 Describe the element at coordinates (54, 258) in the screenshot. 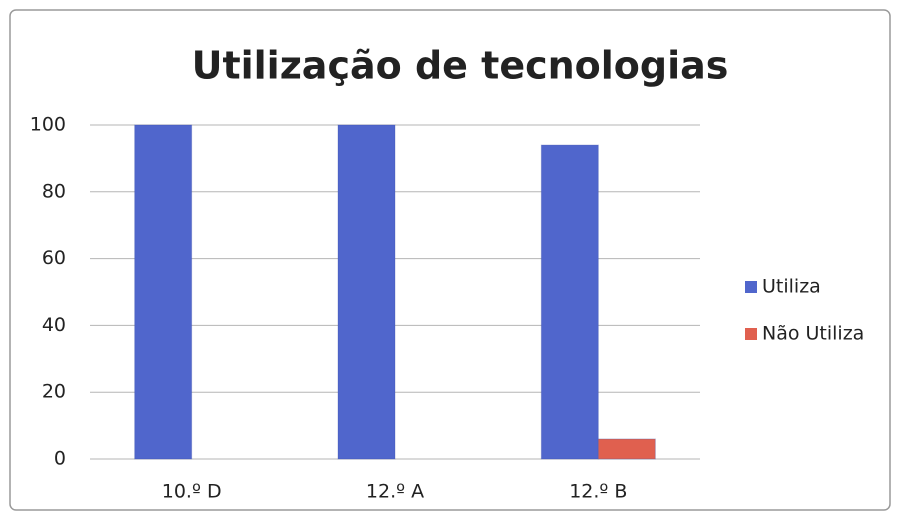

I see `y-tick-label: 60` at that location.